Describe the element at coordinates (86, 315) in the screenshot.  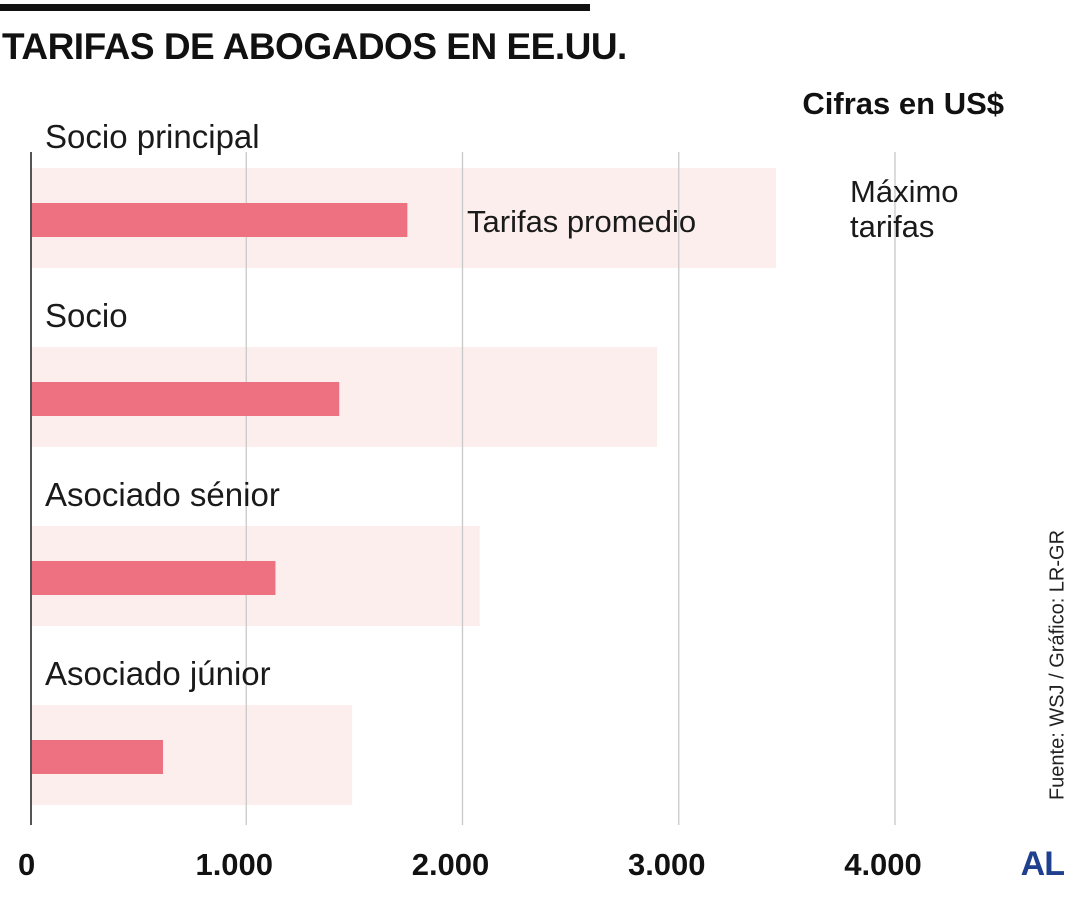
I see `category-label: Socio` at that location.